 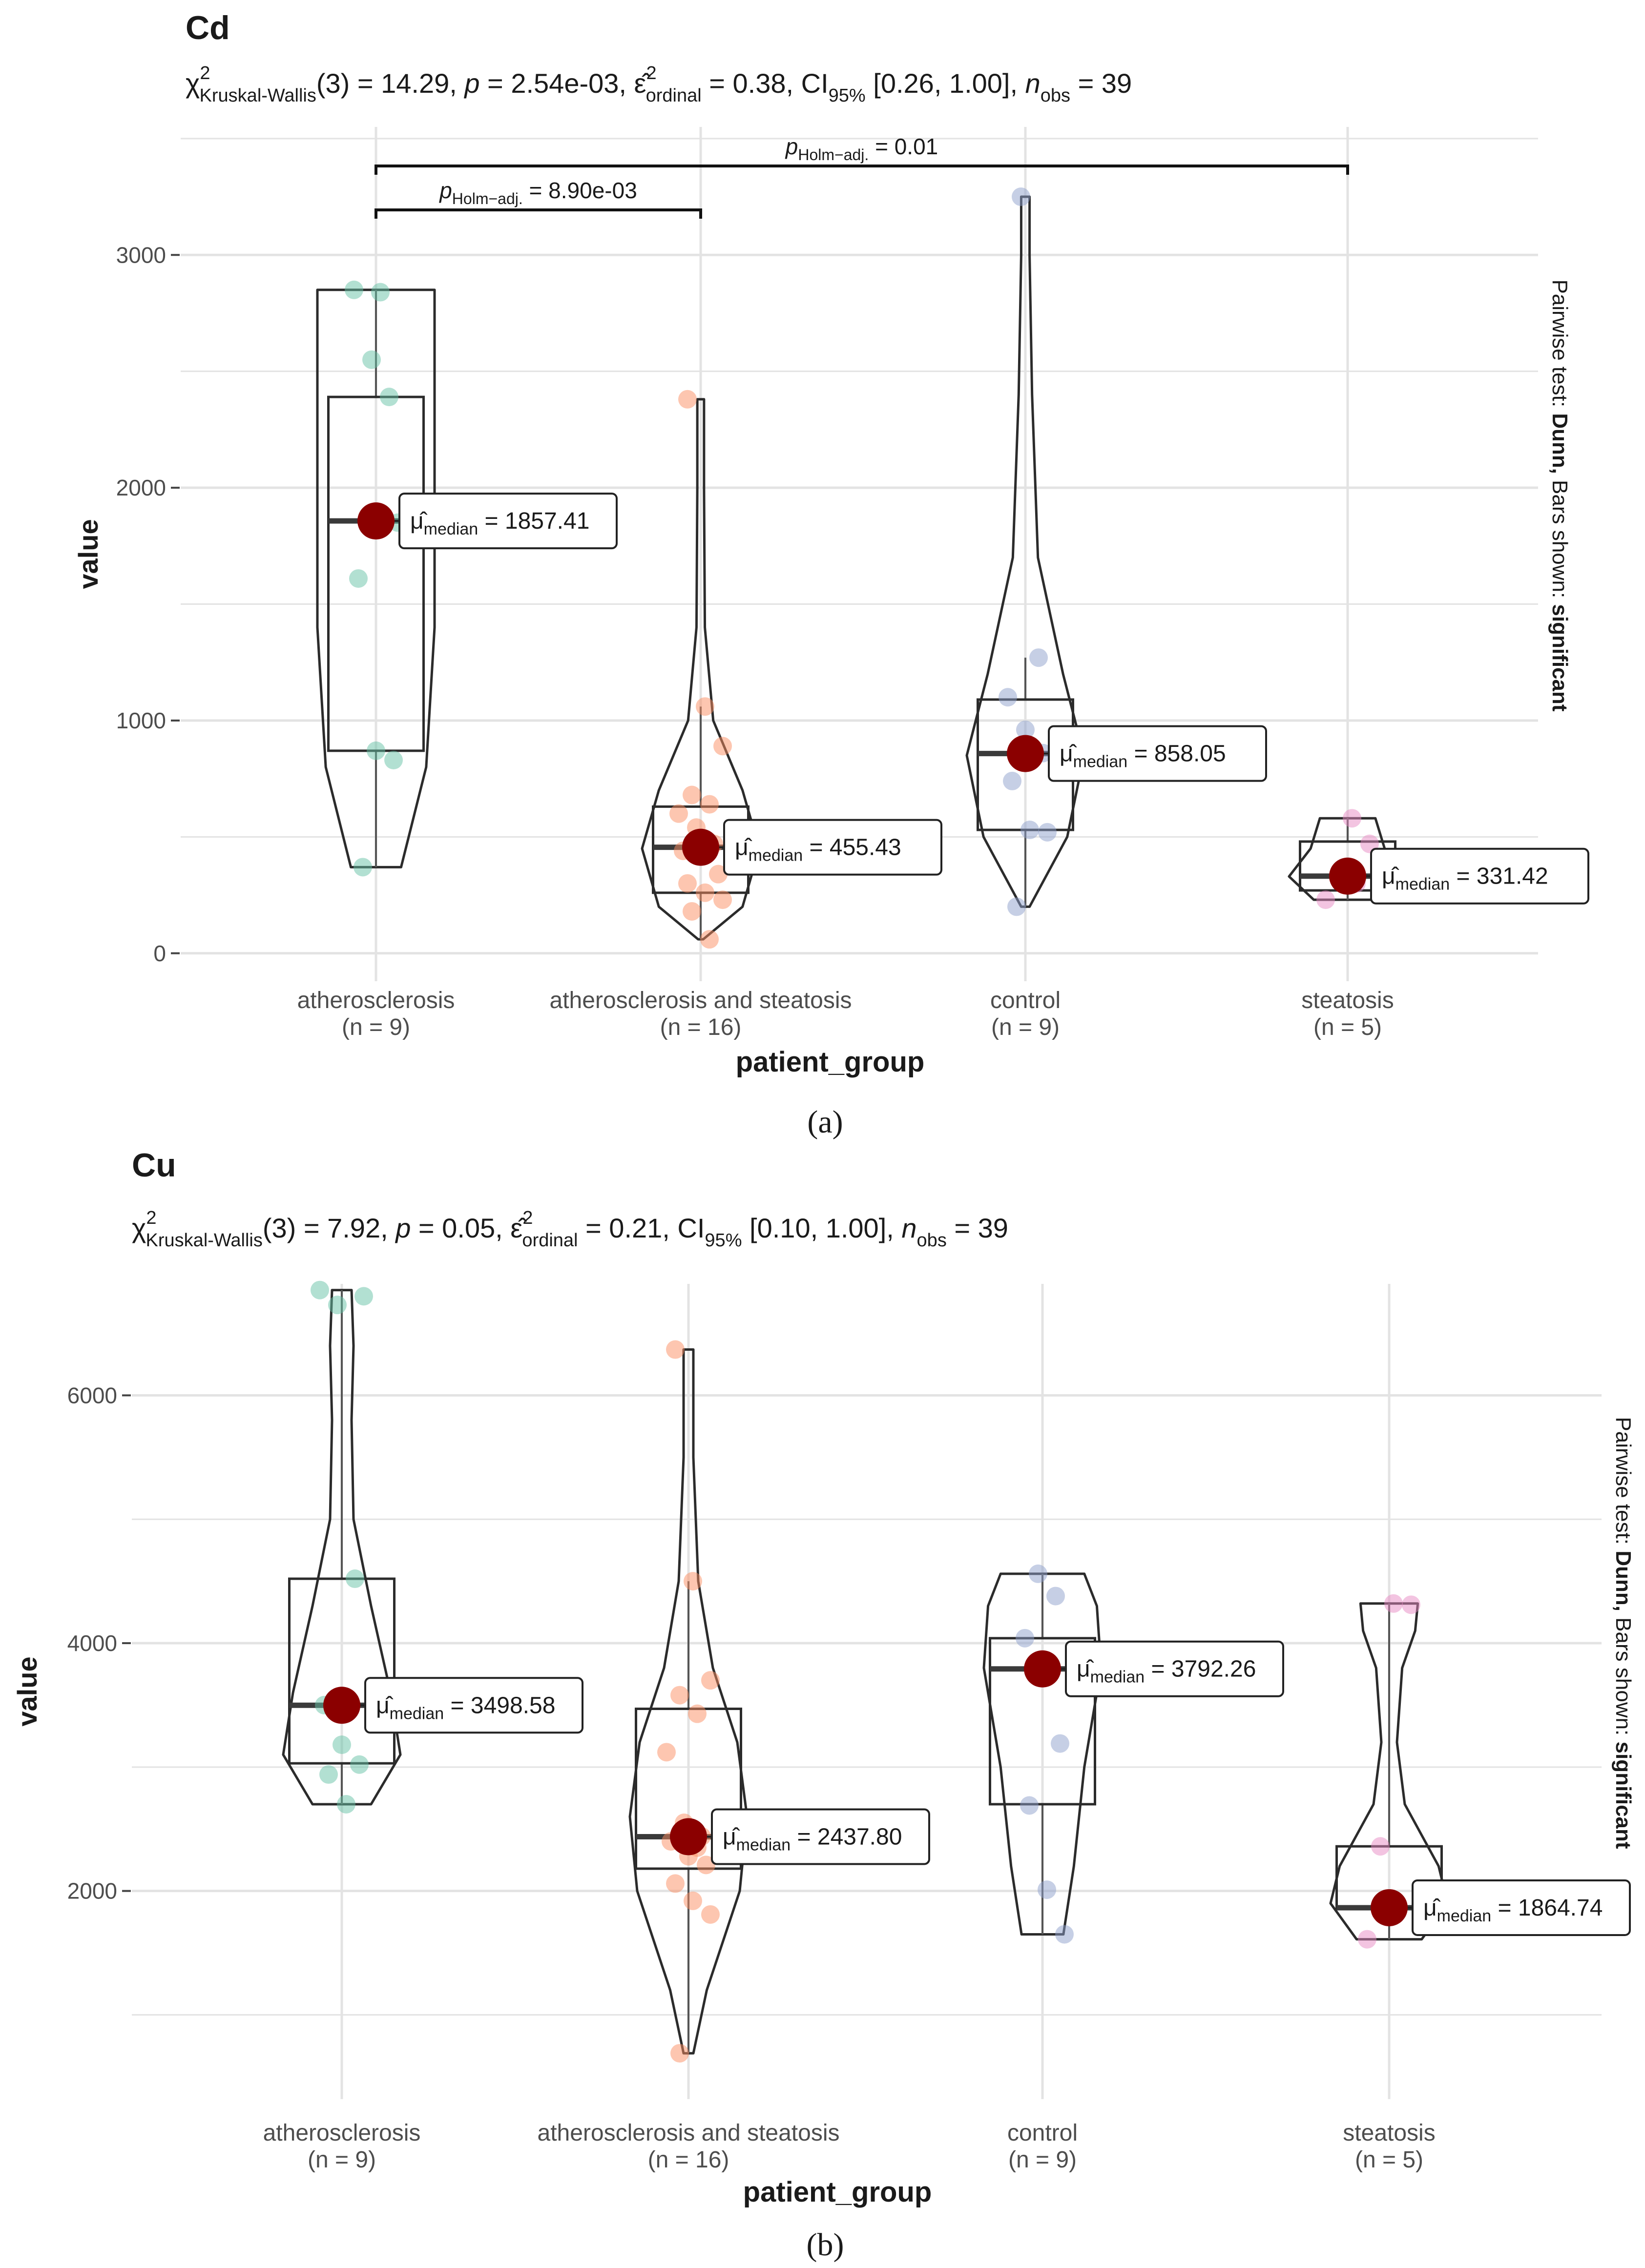 I want to click on significance-bracket-1: pHolm−adj. = 0.01, so click(x=862, y=154).